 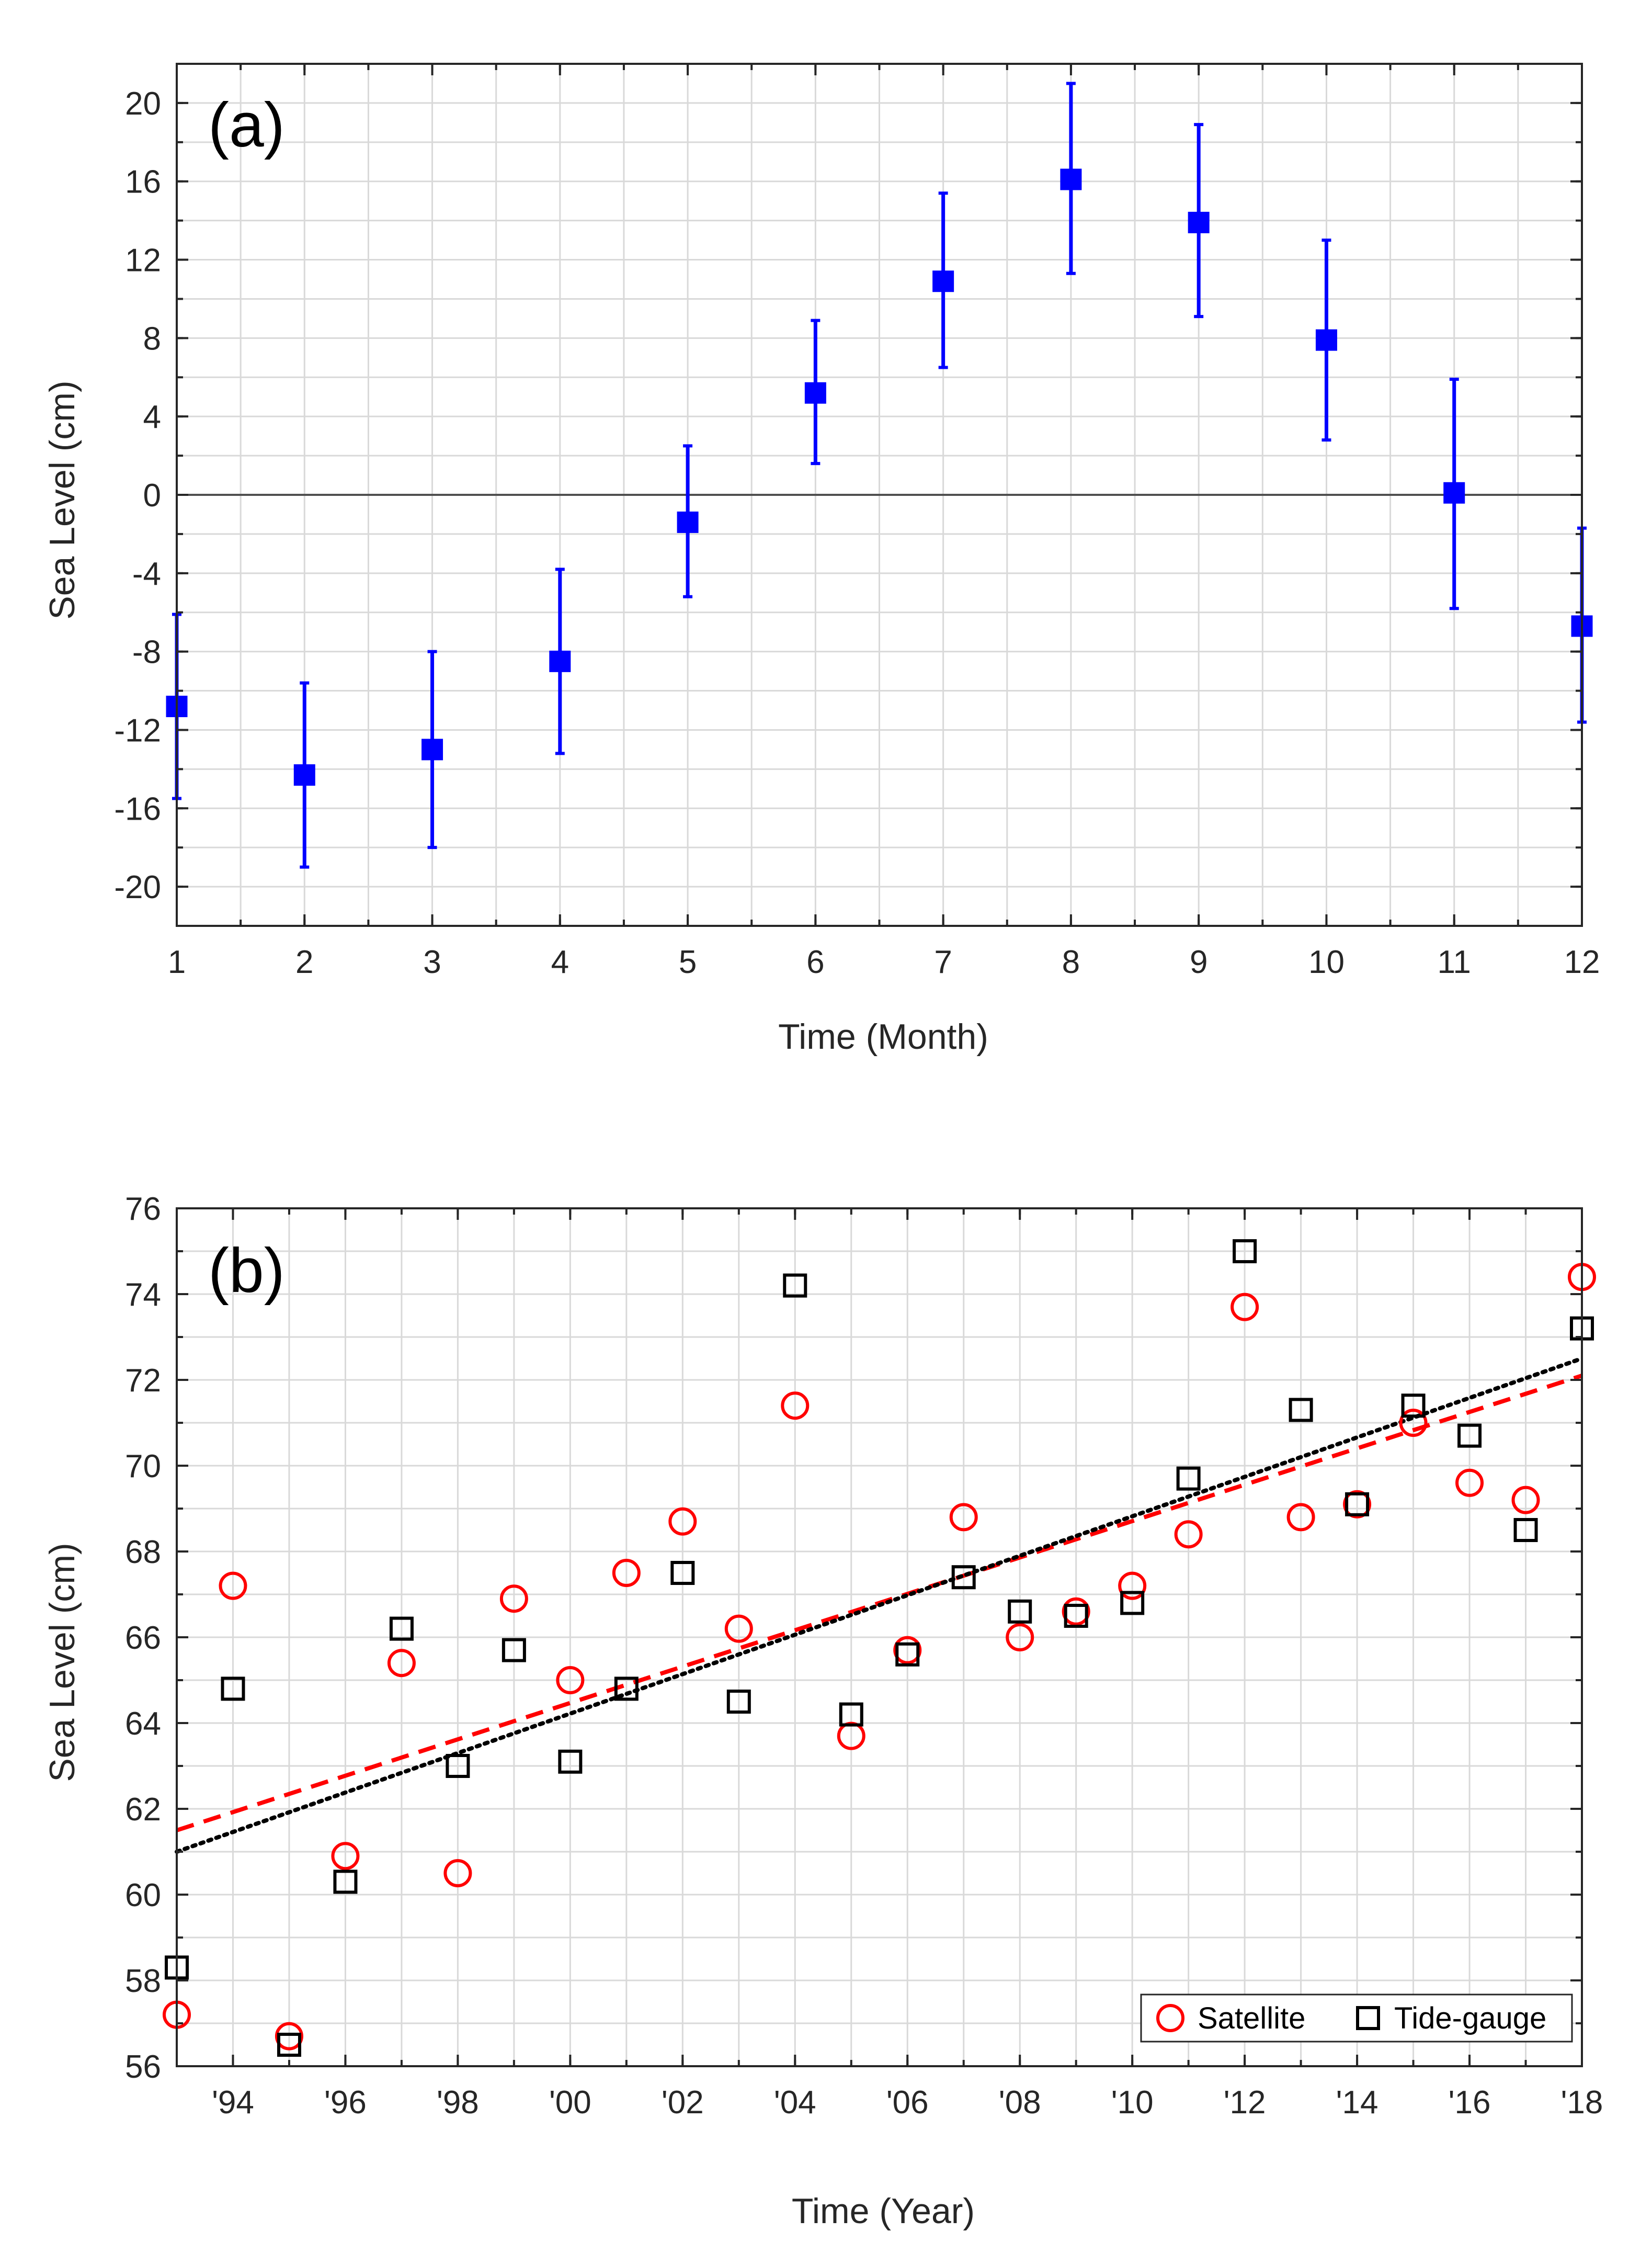 What do you see at coordinates (683, 2103) in the screenshot?
I see `panel-b-xtick-label: '02` at bounding box center [683, 2103].